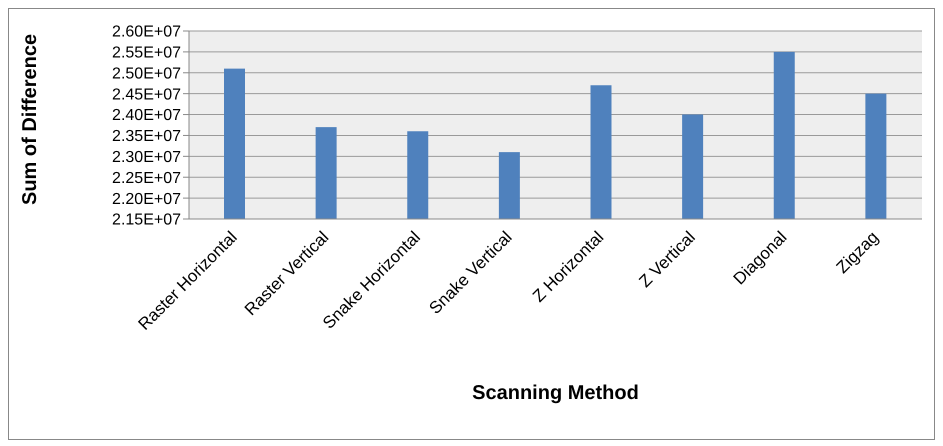  What do you see at coordinates (147, 95) in the screenshot?
I see `y-tick-label: 2.45E+07` at bounding box center [147, 95].